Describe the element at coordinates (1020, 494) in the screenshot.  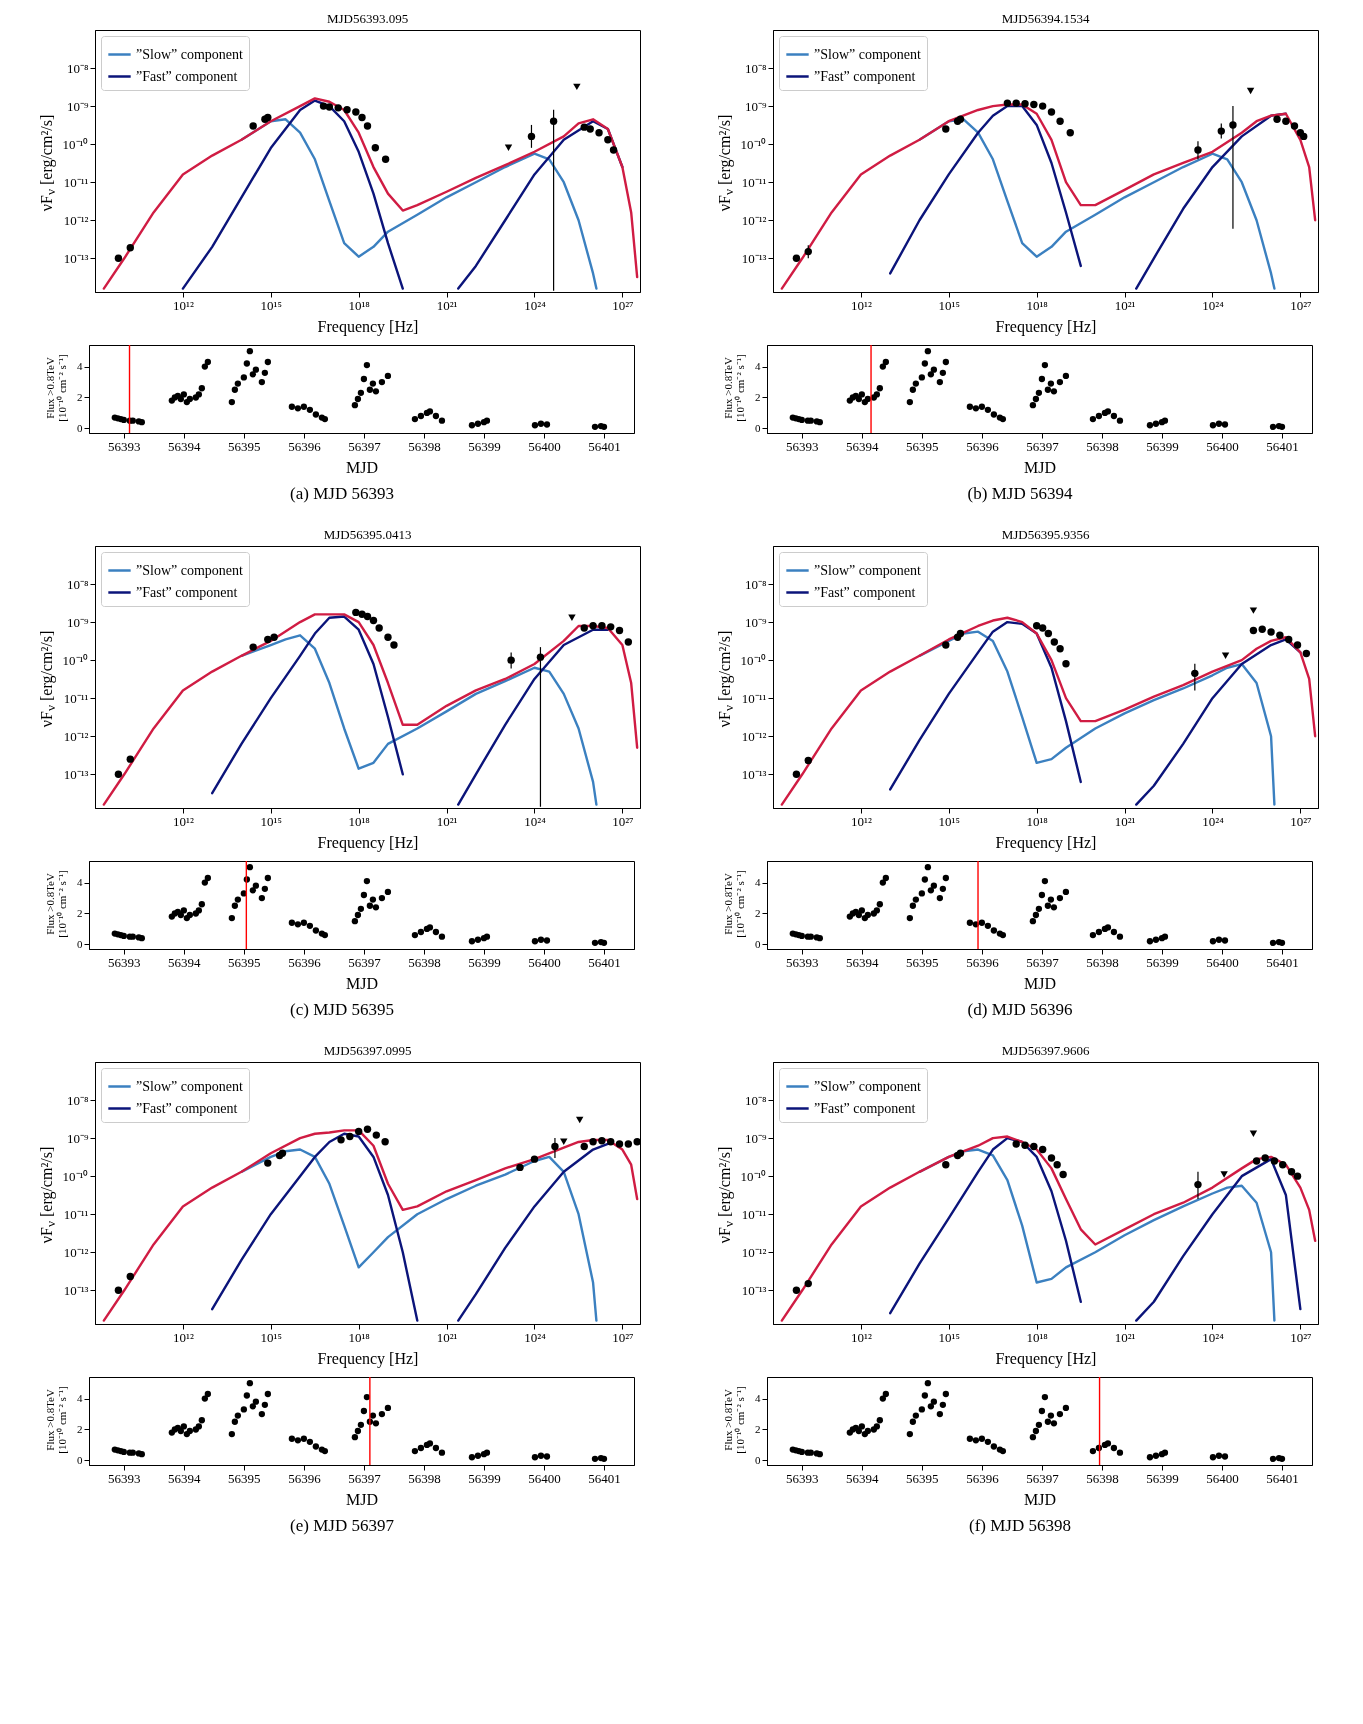
I see `text: (b) MJD 56394` at that location.